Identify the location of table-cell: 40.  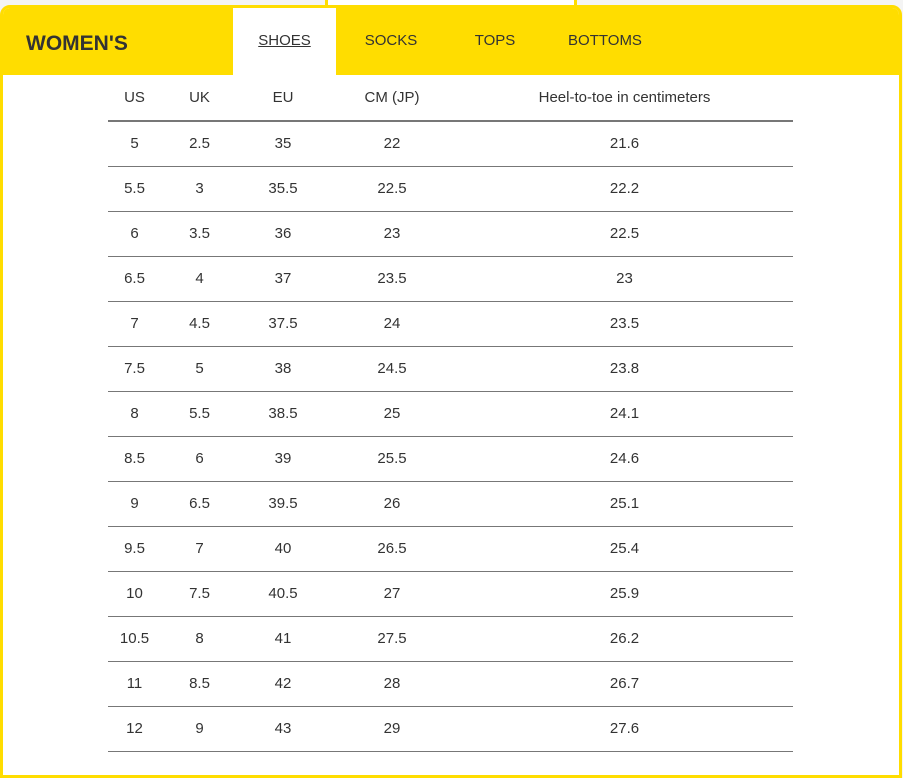
(283, 549).